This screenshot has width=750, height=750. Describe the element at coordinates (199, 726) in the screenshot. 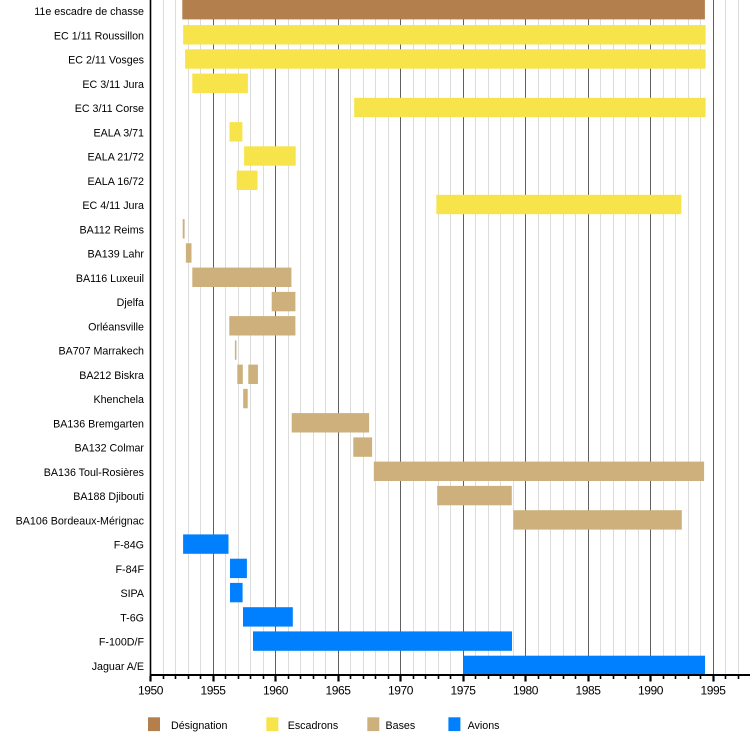

I see `svg-text: Désignation` at that location.